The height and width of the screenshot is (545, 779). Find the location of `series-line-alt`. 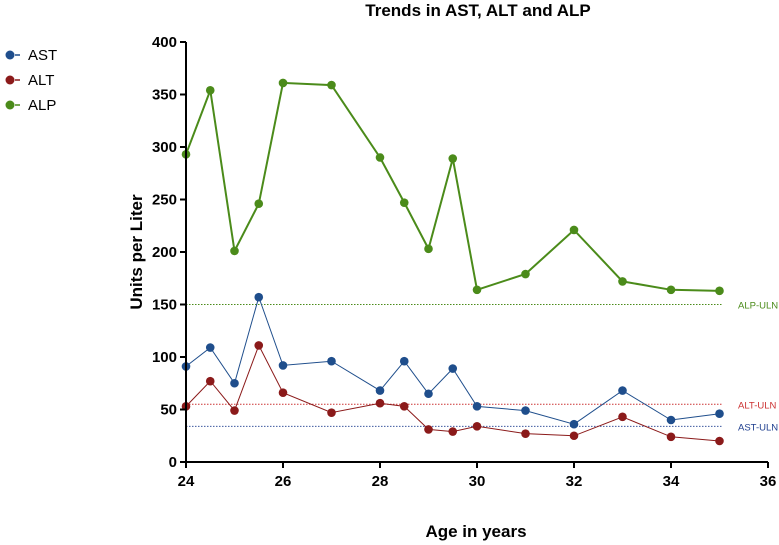

series-line-alt is located at coordinates (452, 393).